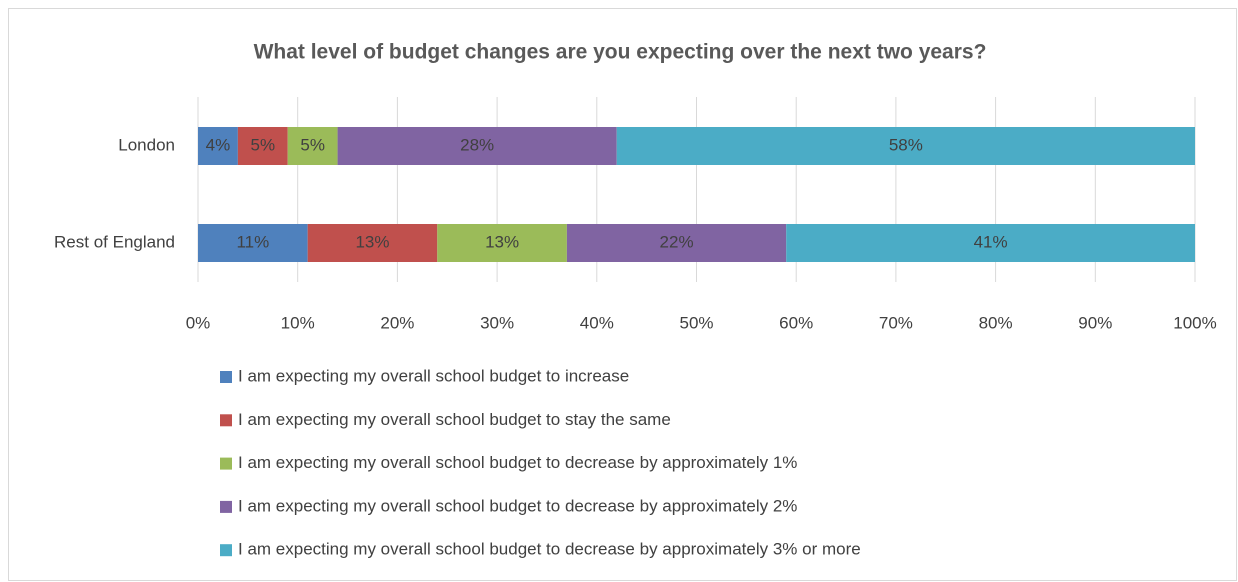 This screenshot has height=582, width=1238. I want to click on x-tick-label: 90%, so click(1095, 322).